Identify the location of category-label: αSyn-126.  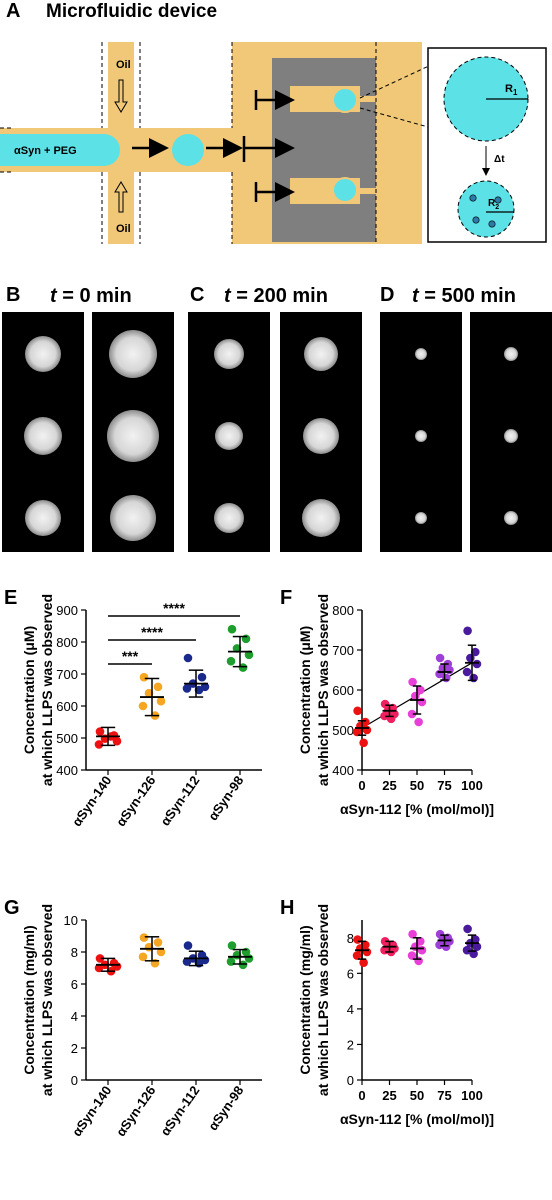
(135, 801).